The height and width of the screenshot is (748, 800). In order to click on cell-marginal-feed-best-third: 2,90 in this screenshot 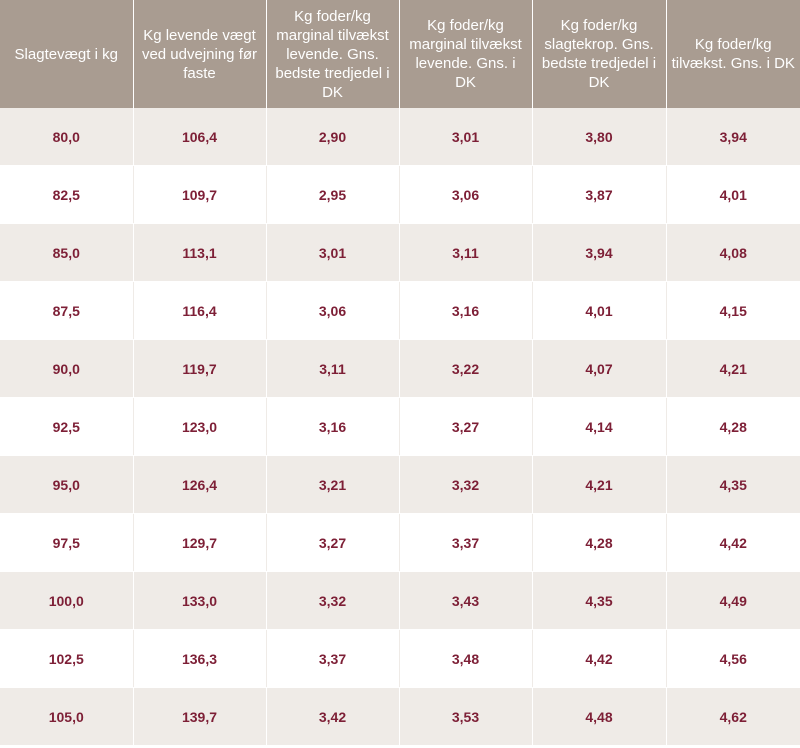, I will do `click(333, 137)`.